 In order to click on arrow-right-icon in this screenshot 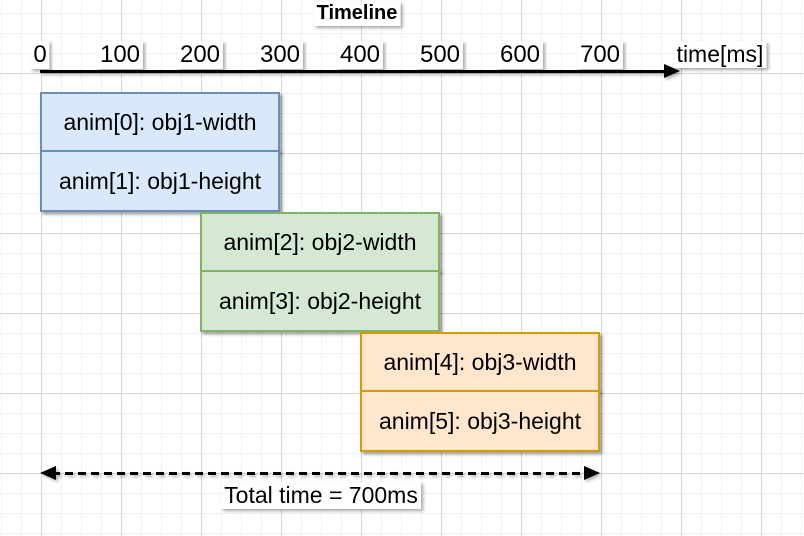, I will do `click(592, 473)`.